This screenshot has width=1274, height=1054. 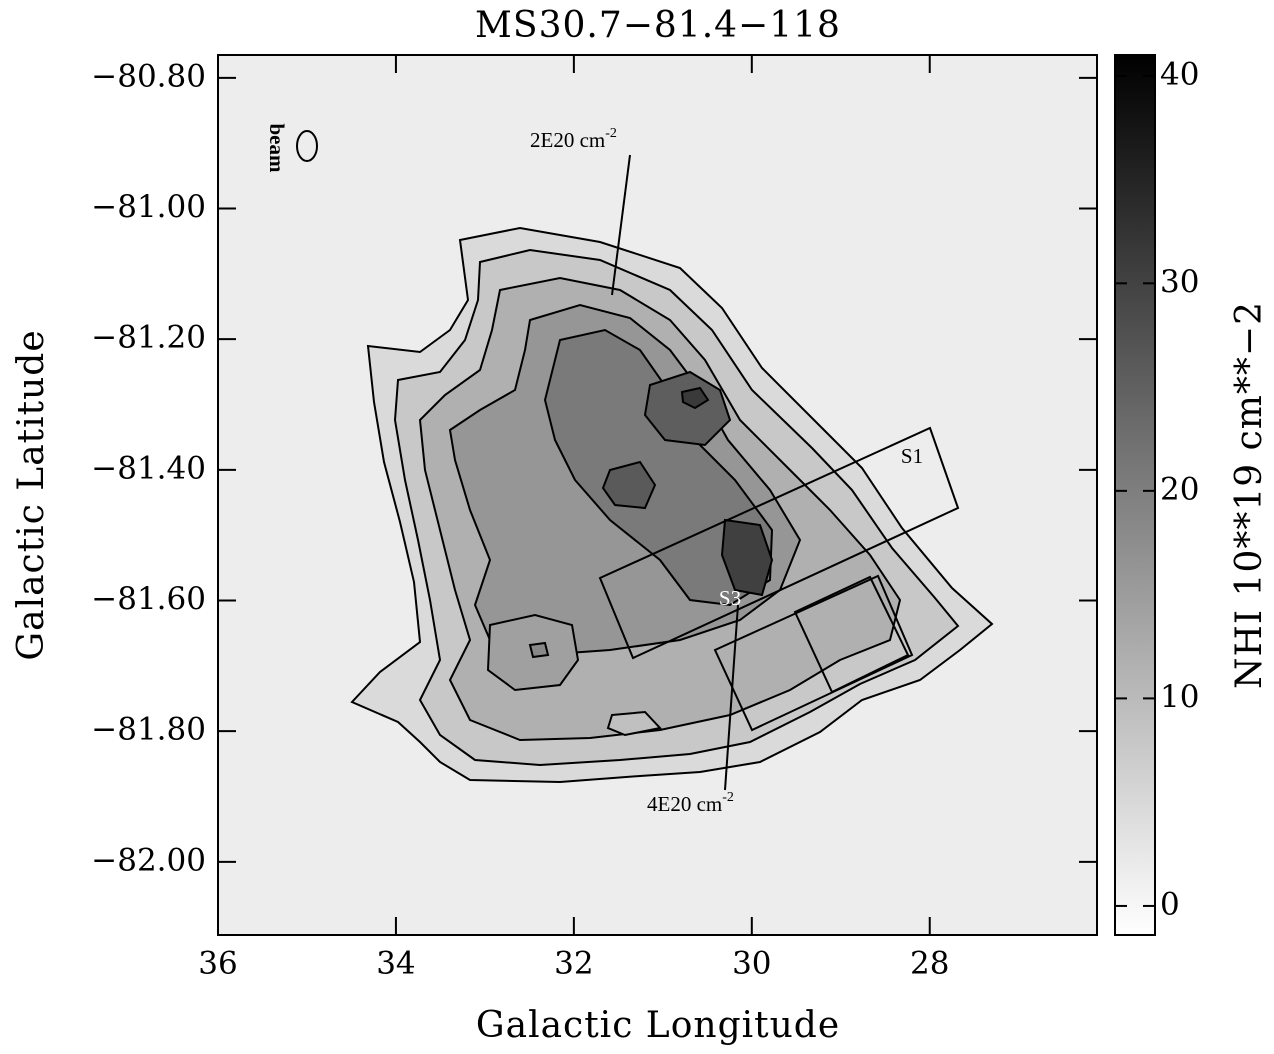 I want to click on annotation: 4E20 cm-2, so click(x=690, y=803).